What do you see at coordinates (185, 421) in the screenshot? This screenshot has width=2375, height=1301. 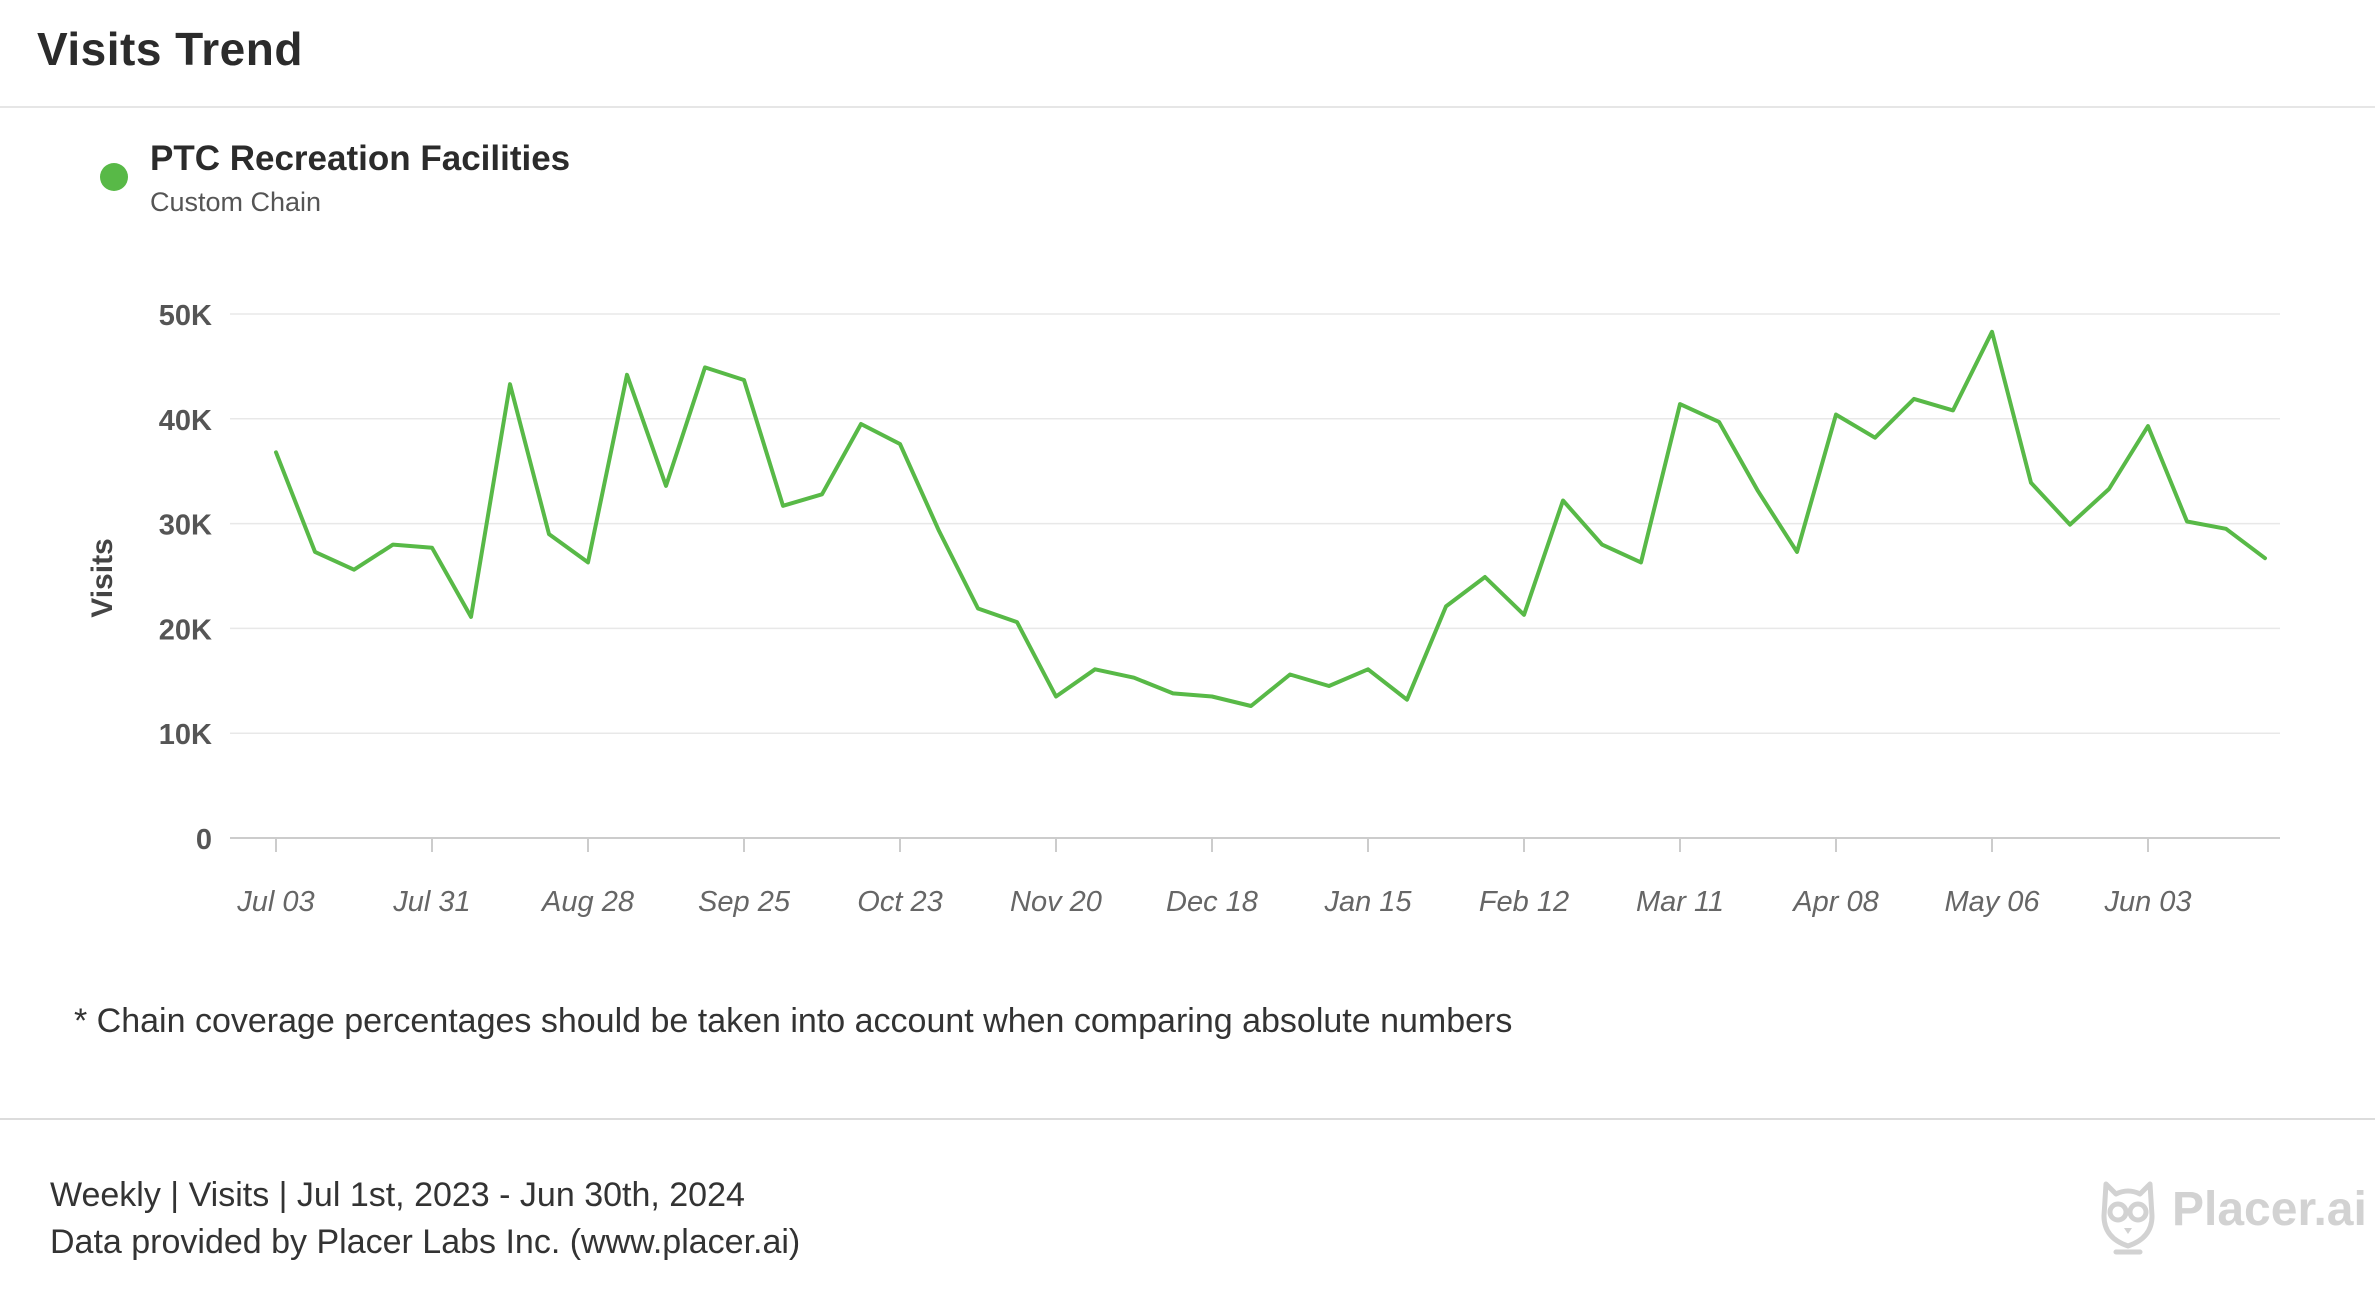 I see `y-tick-label: 40K` at bounding box center [185, 421].